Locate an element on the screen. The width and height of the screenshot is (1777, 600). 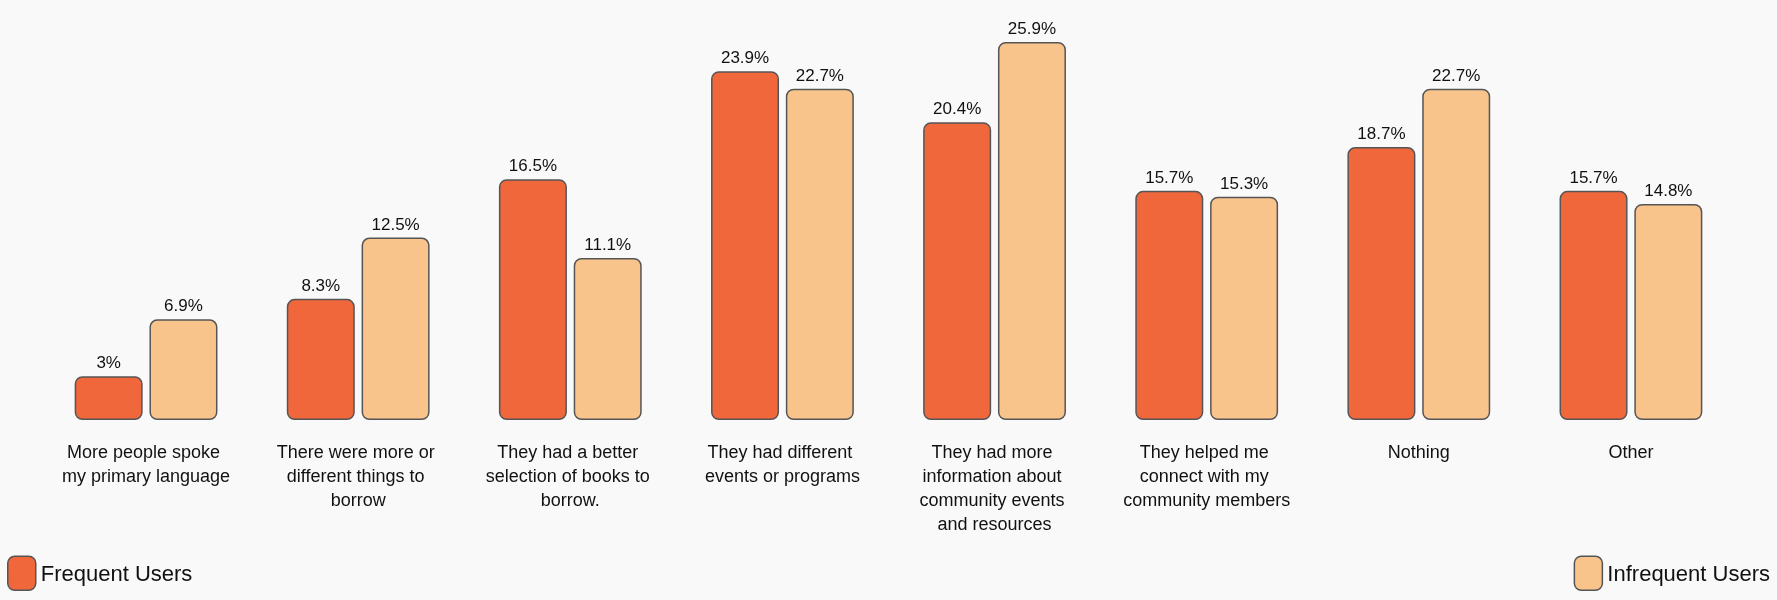
x-tick-label: Nothing is located at coordinates (1418, 452).